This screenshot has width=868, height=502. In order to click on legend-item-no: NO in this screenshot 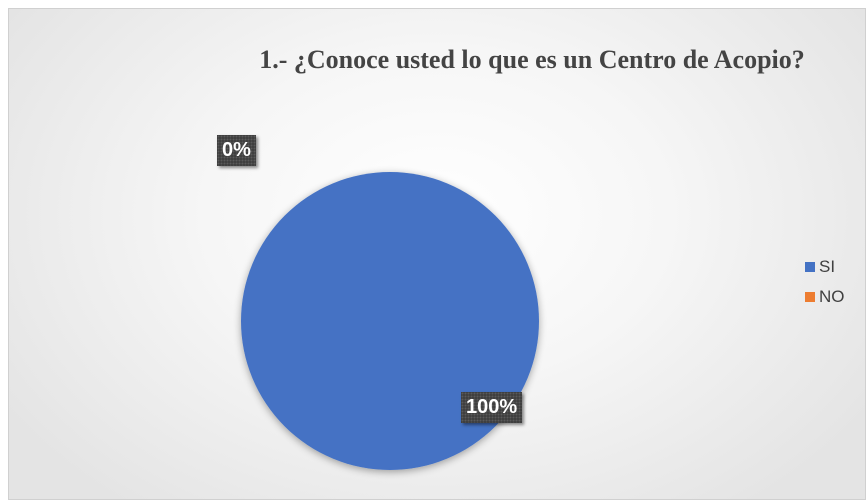, I will do `click(825, 297)`.